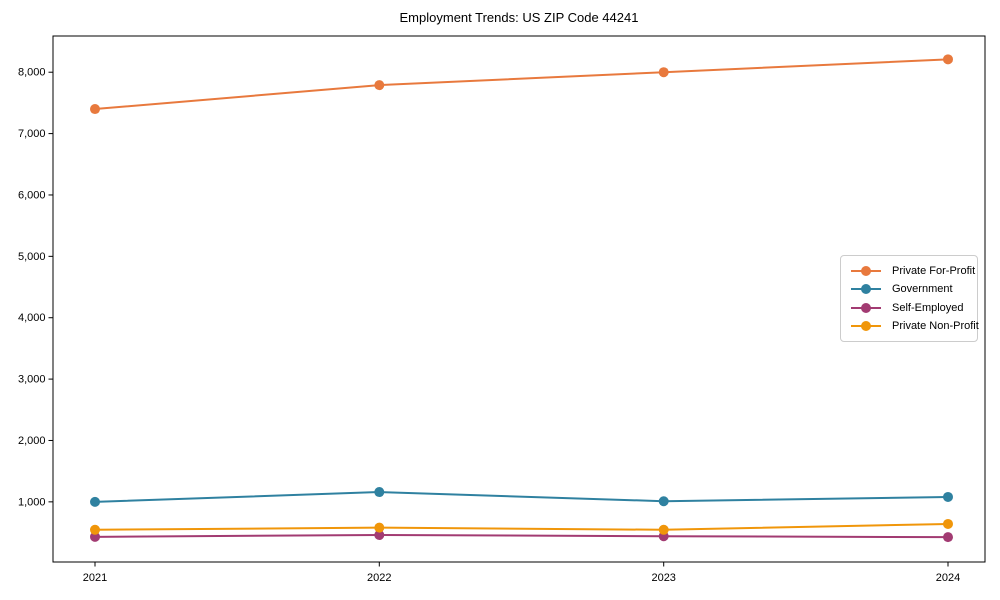 Image resolution: width=1000 pixels, height=600 pixels. I want to click on series-line-private-non-profit, so click(521, 526).